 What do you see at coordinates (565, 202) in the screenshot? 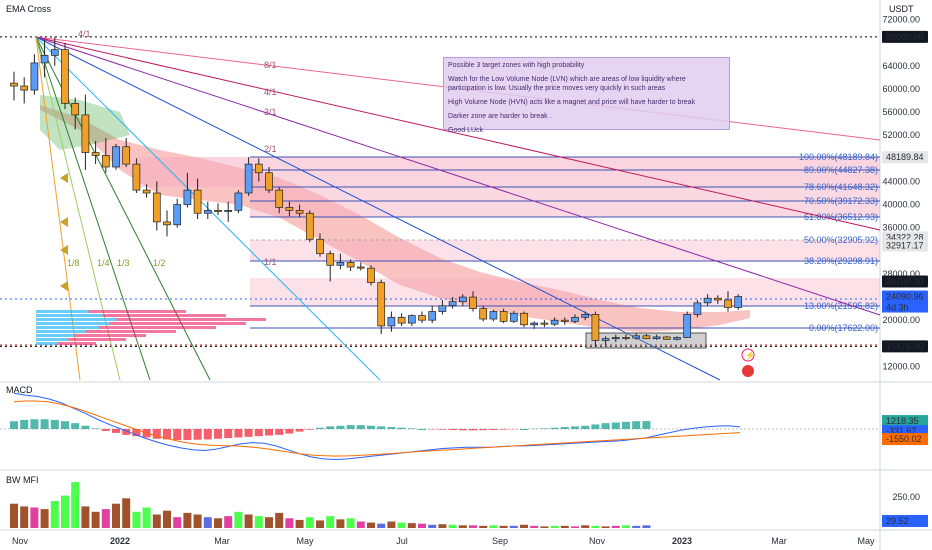
I see `fib-zone` at bounding box center [565, 202].